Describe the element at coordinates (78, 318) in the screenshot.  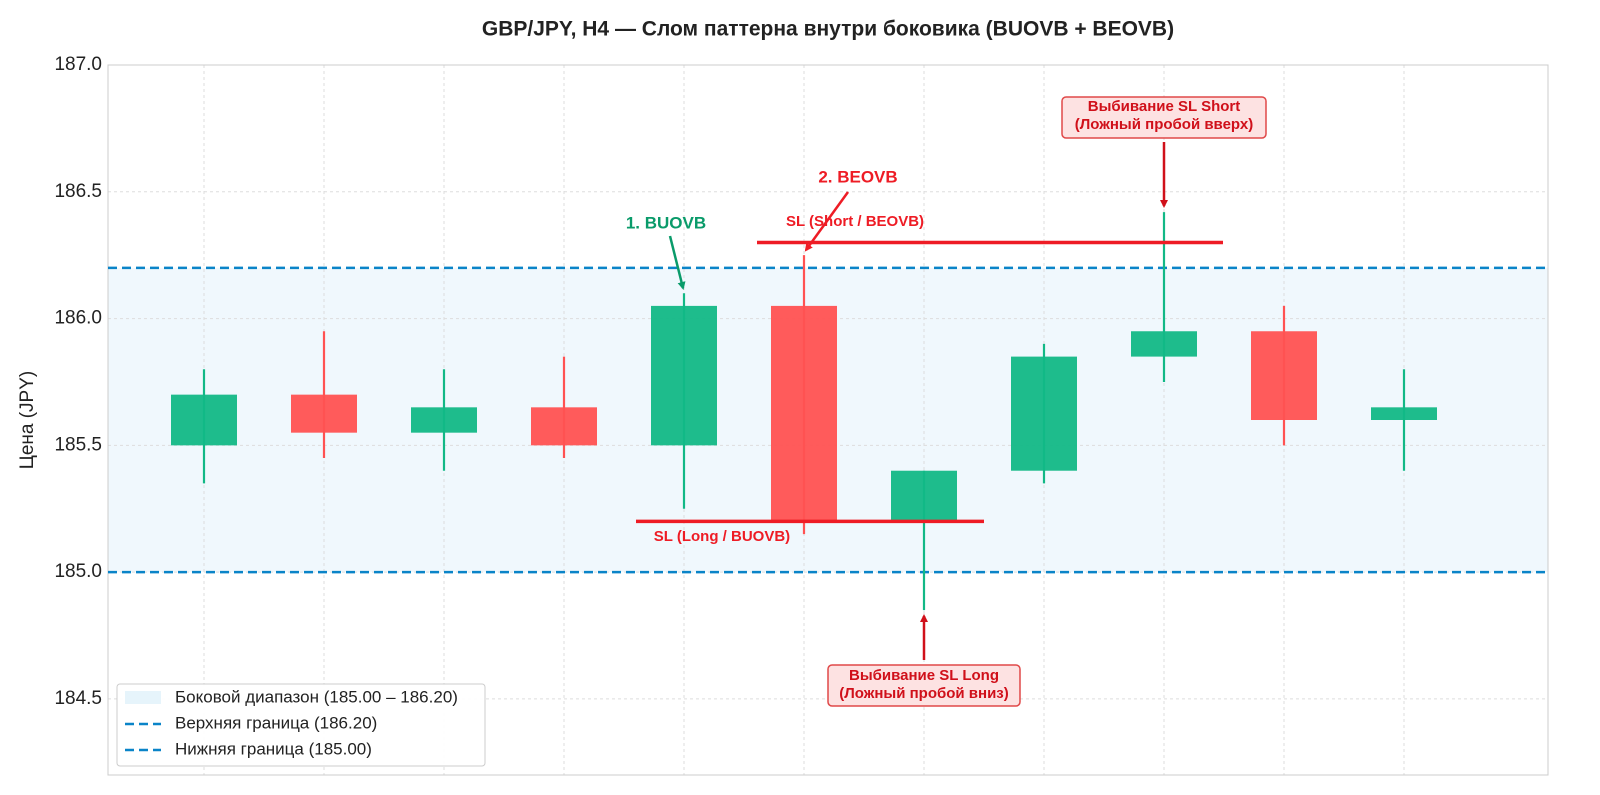
I see `y-tick-label: 186.0` at that location.